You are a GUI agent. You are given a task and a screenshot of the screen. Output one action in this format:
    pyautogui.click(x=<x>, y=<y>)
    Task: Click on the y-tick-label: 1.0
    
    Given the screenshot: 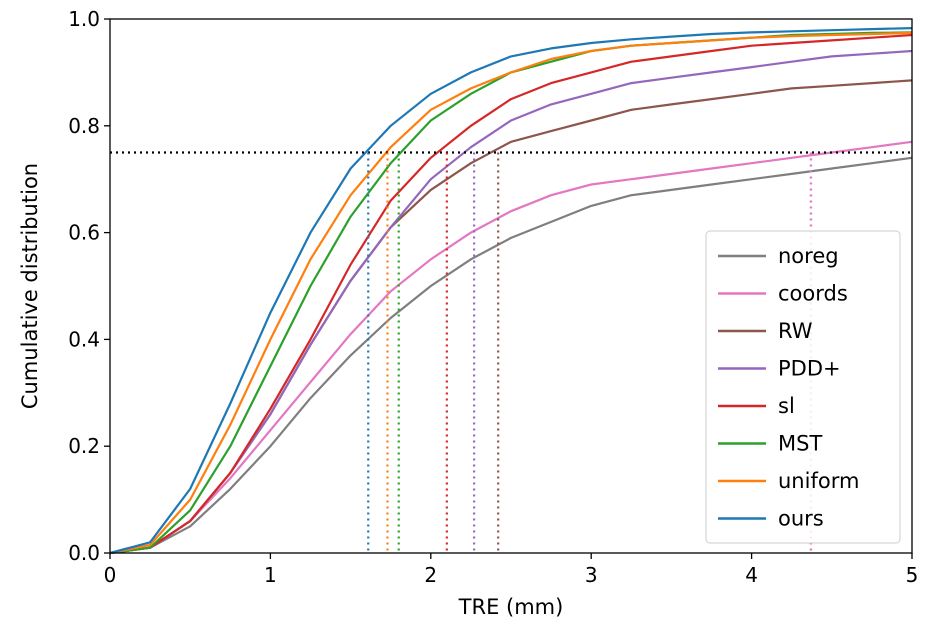 What is the action you would take?
    pyautogui.click(x=84, y=19)
    